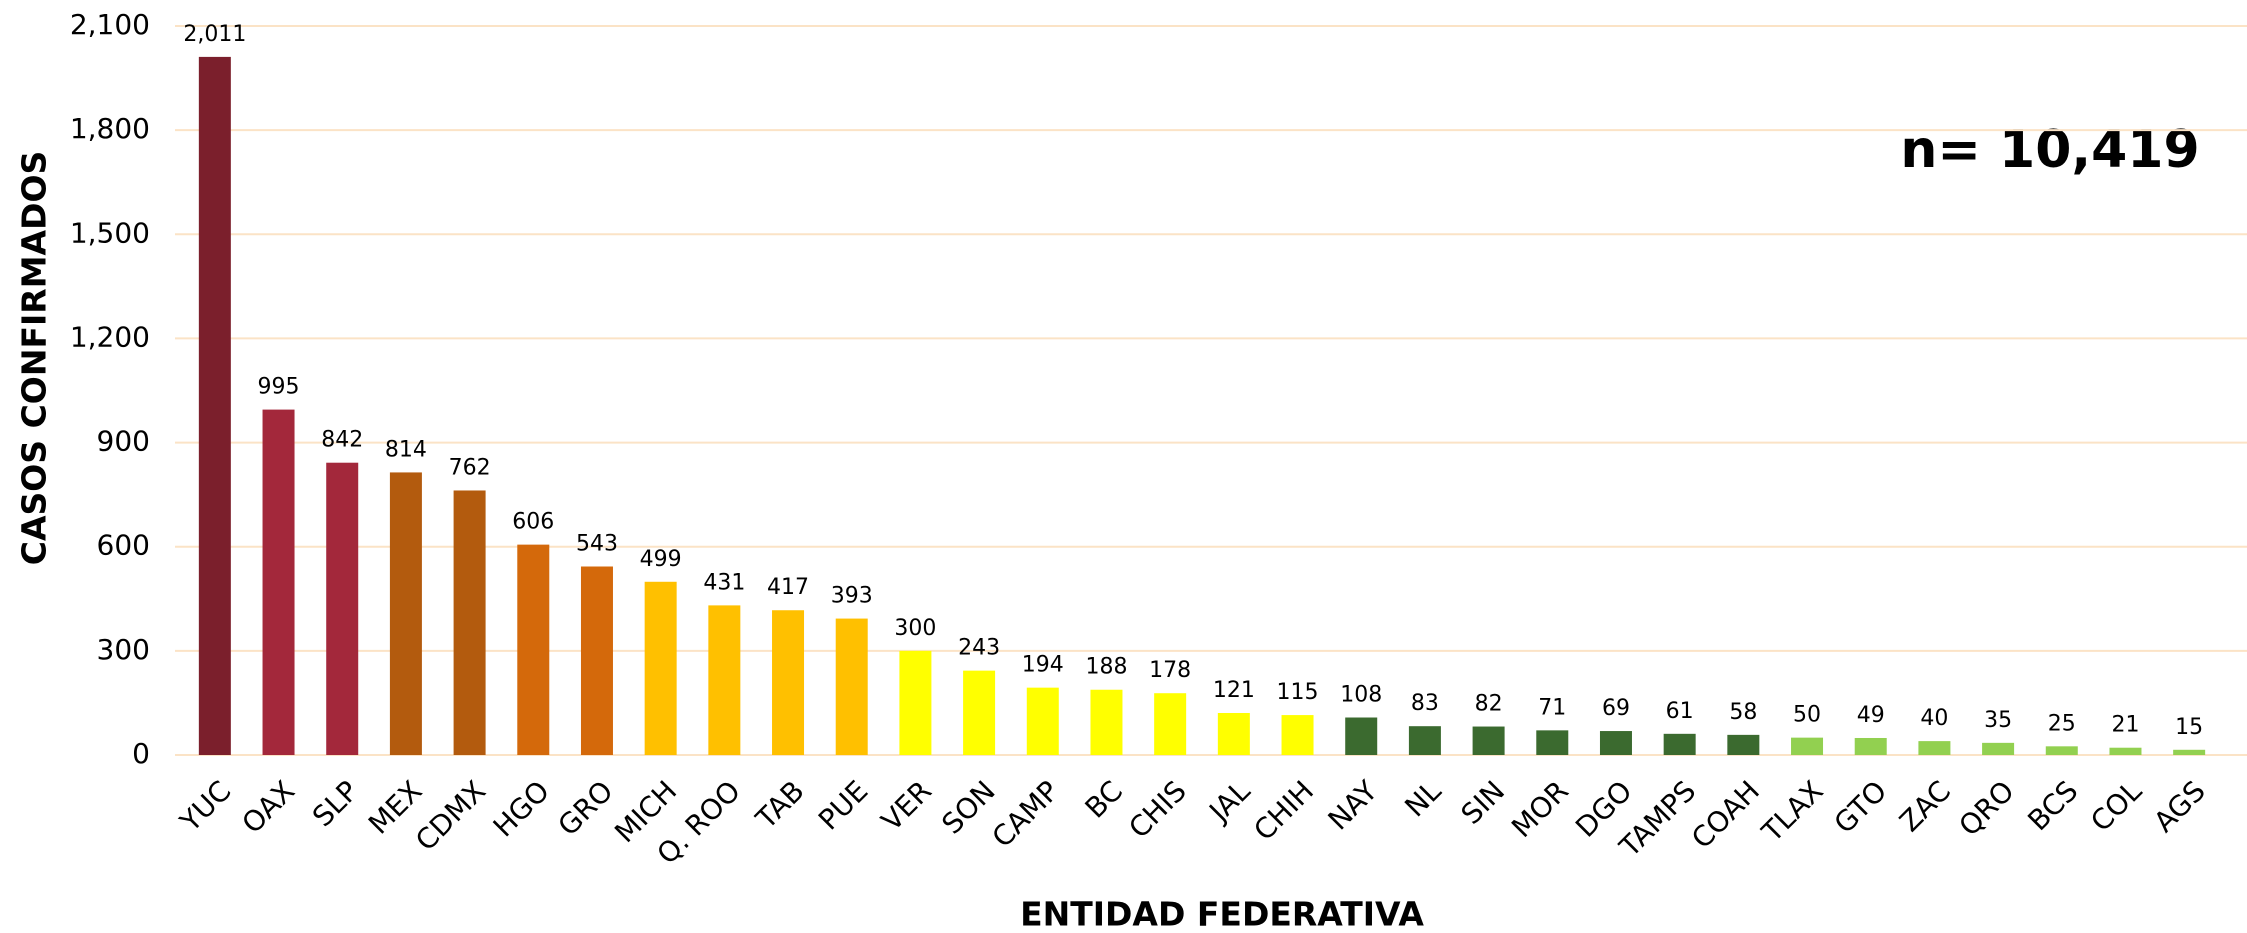 Image resolution: width=2247 pixels, height=933 pixels. What do you see at coordinates (1422, 798) in the screenshot?
I see `x-tick-label: NL` at bounding box center [1422, 798].